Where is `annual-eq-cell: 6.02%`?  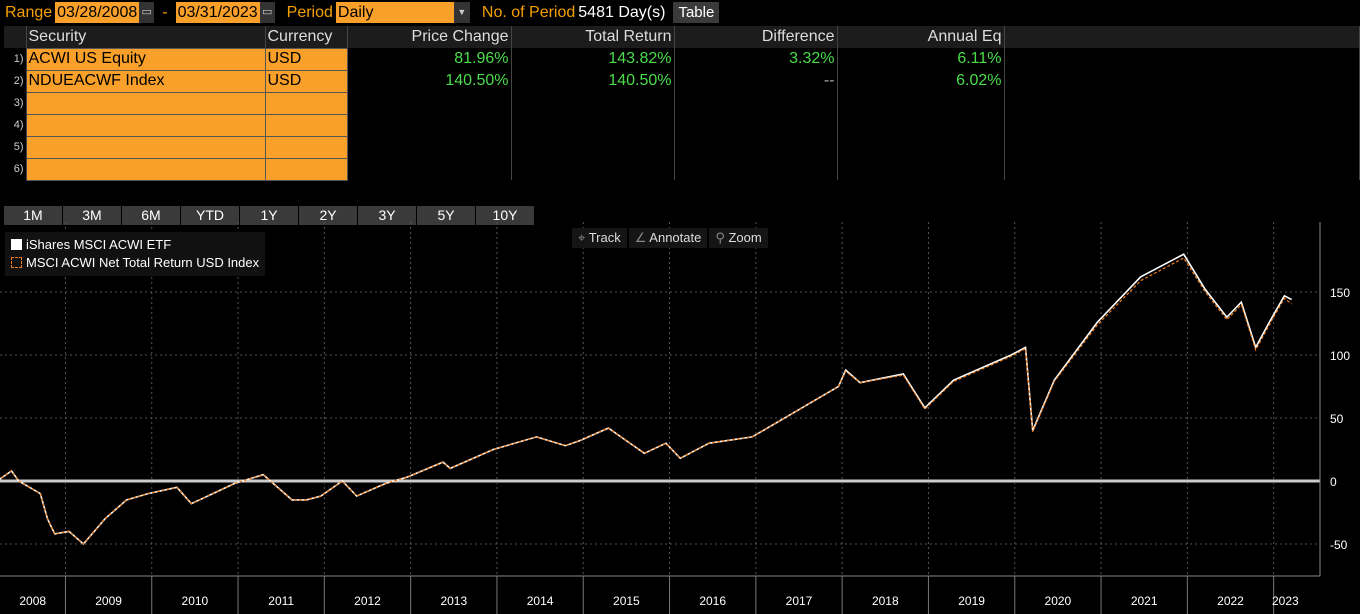
annual-eq-cell: 6.02% is located at coordinates (921, 81).